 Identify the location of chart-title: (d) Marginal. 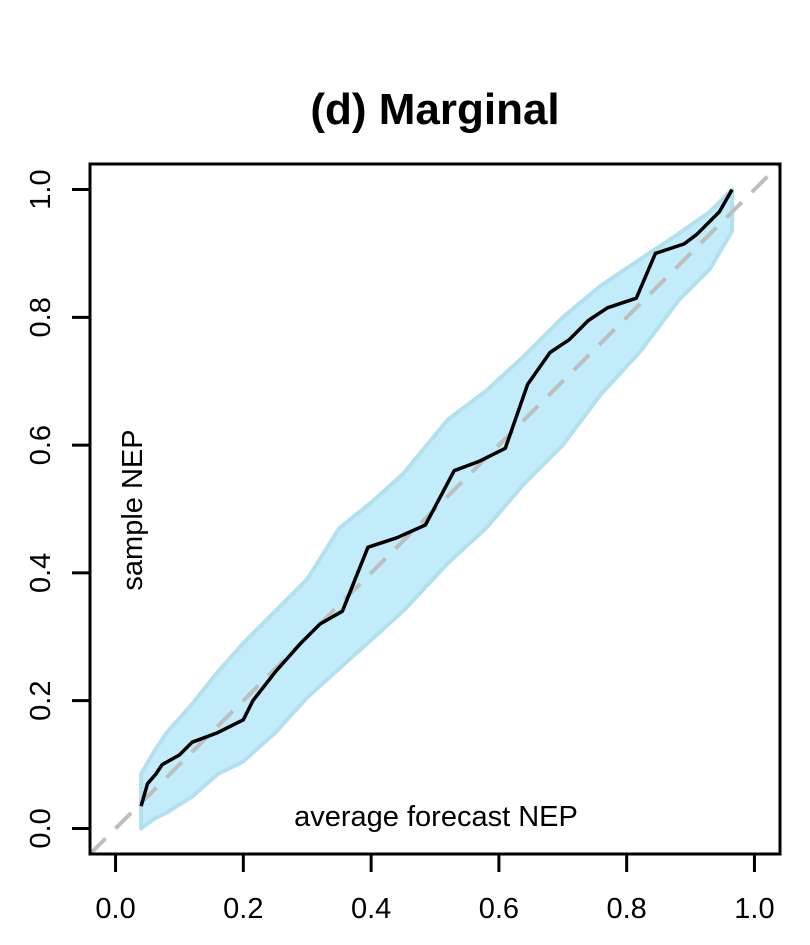
(434, 109).